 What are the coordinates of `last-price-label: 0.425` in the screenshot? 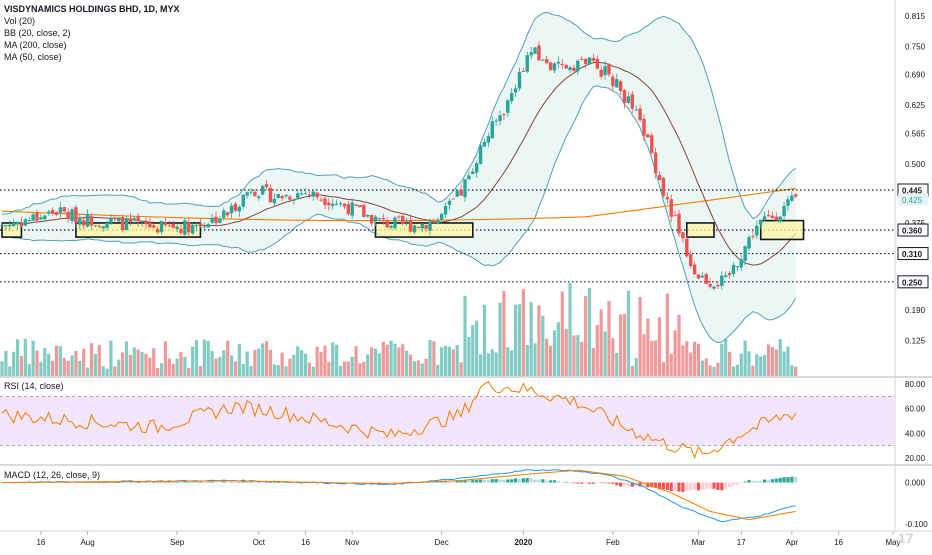 It's located at (912, 200).